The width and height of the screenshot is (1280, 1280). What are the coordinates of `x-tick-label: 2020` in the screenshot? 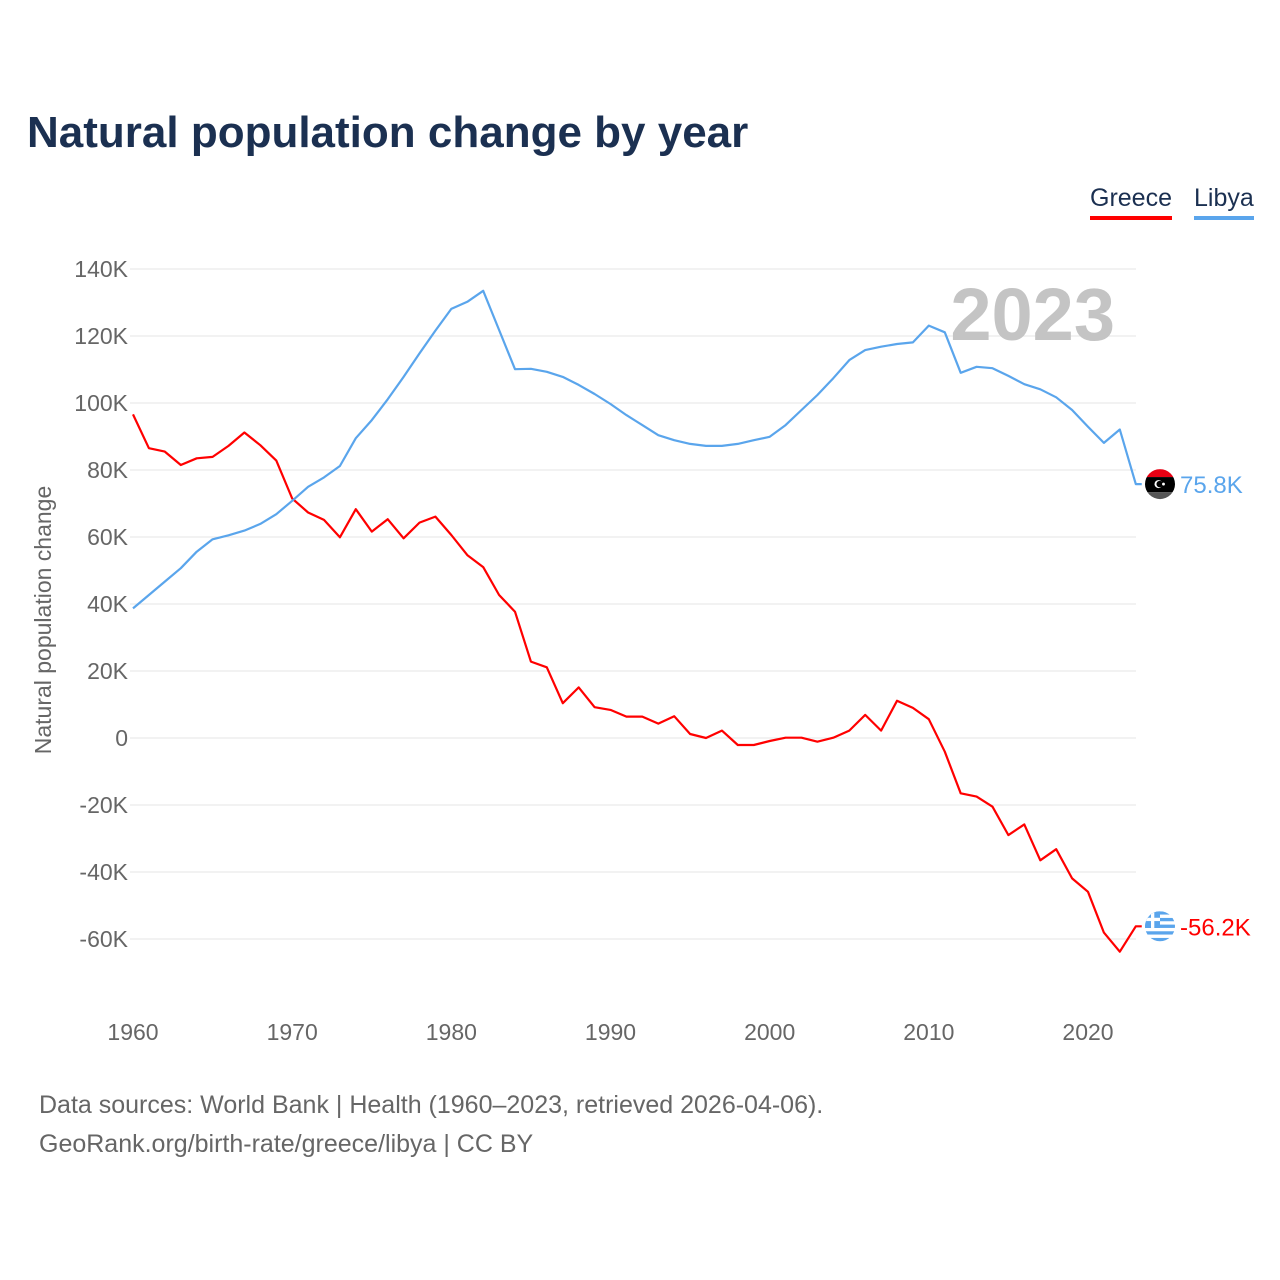 It's located at (1087, 1032).